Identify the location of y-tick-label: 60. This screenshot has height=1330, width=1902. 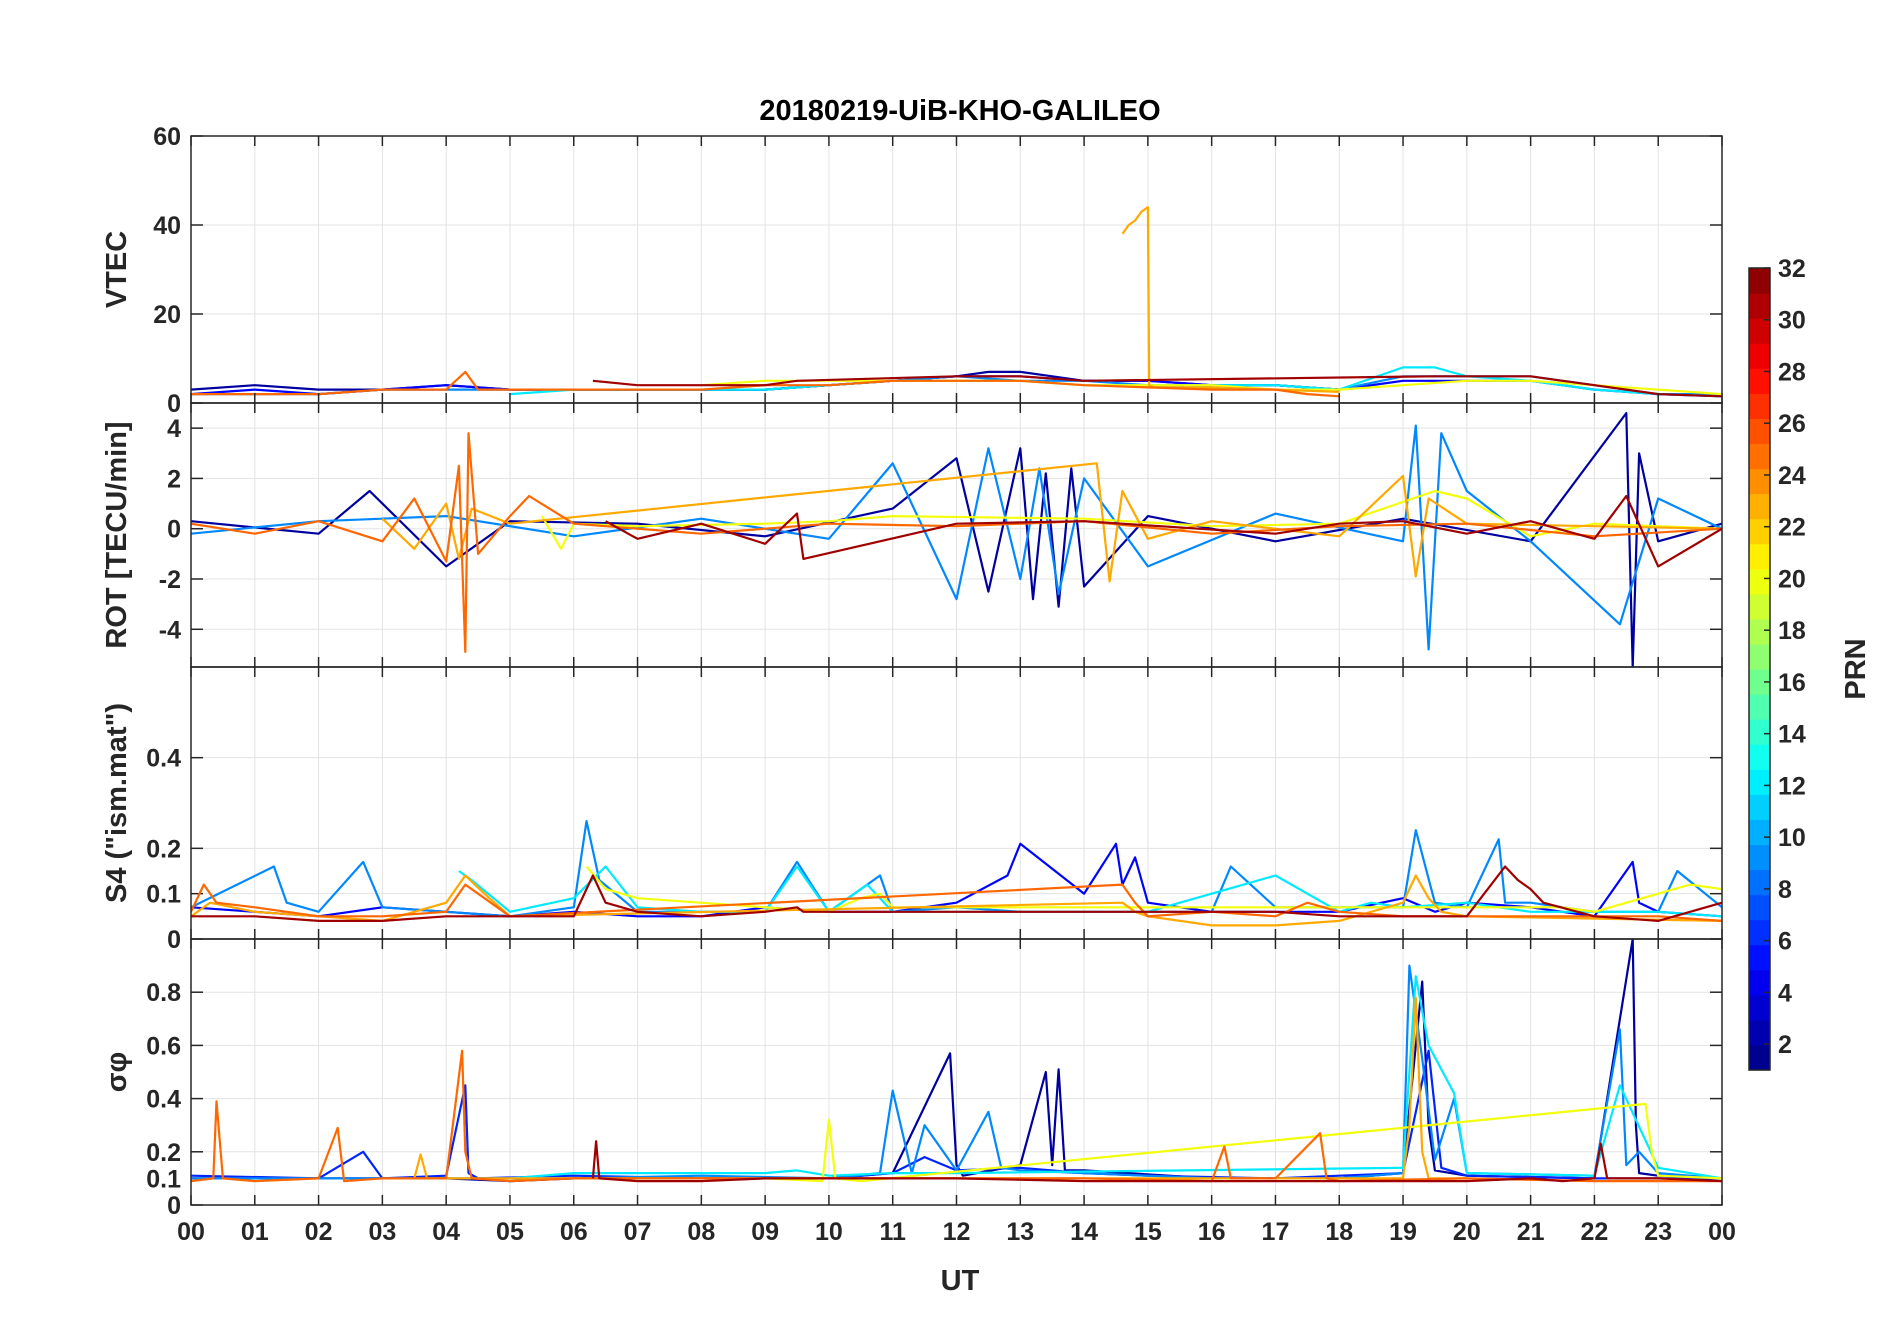
(167, 137).